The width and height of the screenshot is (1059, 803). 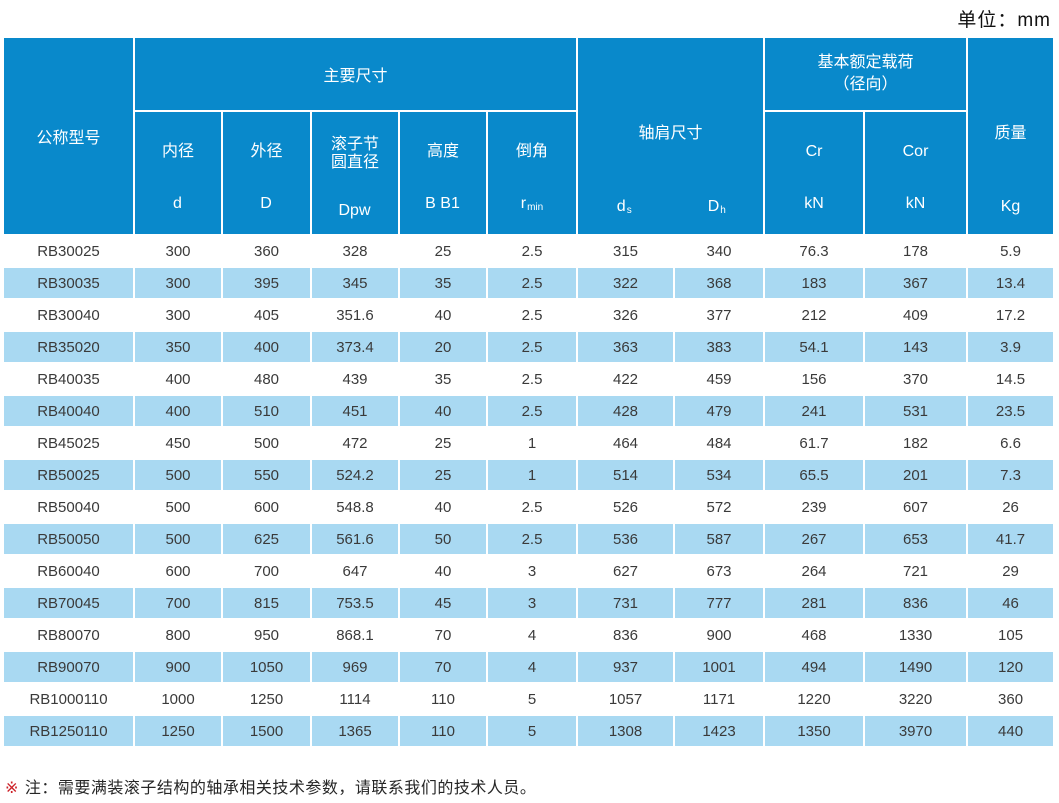 I want to click on value-cell: 3.9, so click(x=1011, y=347).